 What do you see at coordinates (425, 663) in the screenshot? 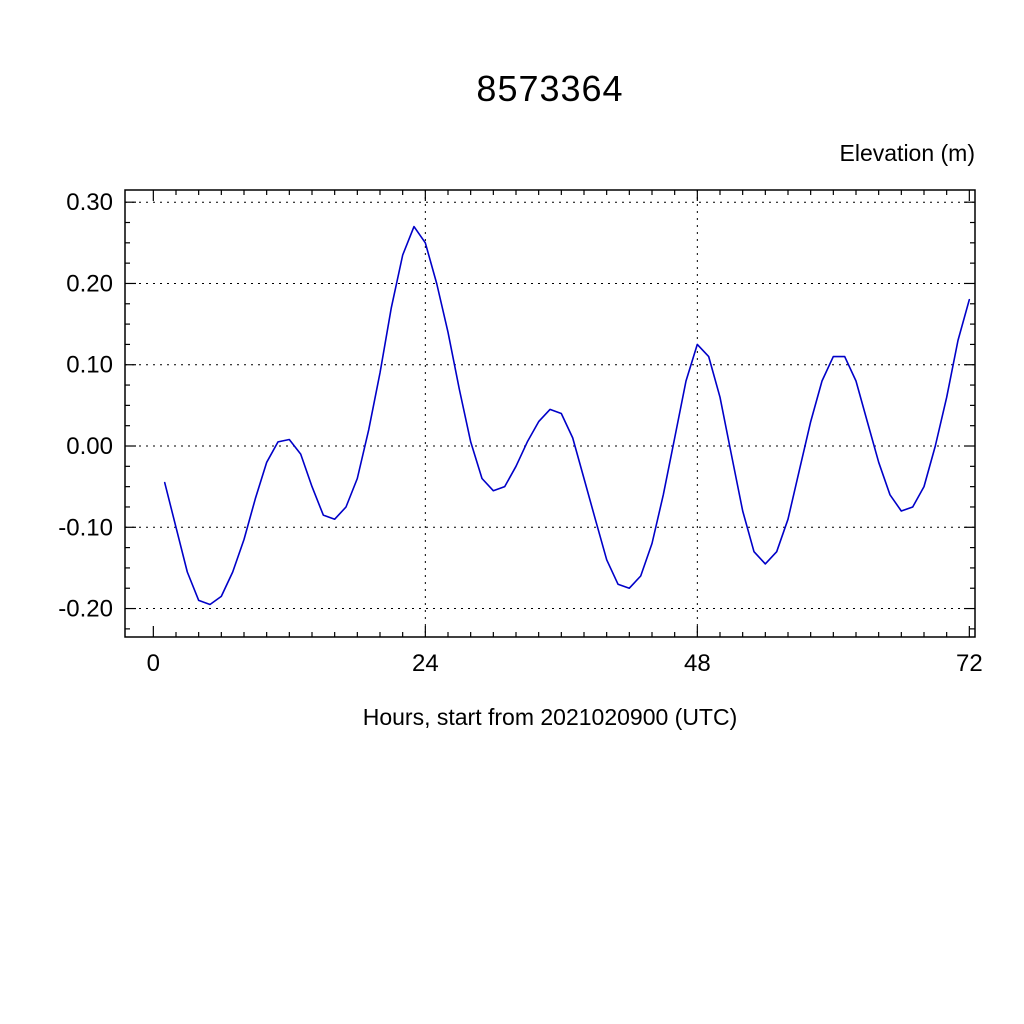
I see `x-tick-label: 24` at bounding box center [425, 663].